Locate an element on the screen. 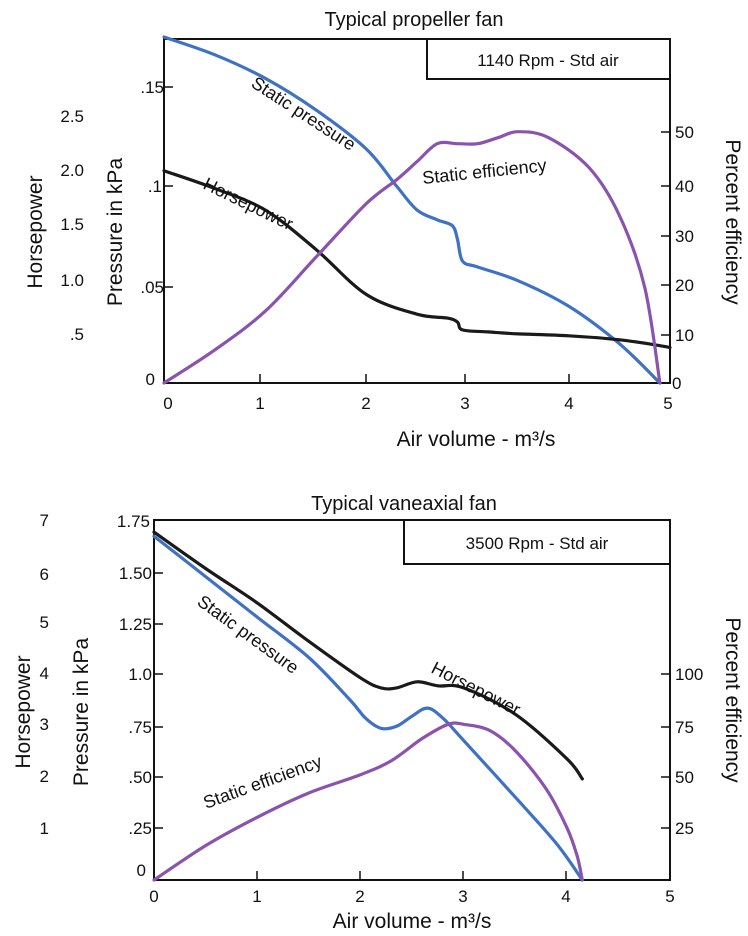 The width and height of the screenshot is (748, 936). efficiency-tick-label: 0 is located at coordinates (676, 383).